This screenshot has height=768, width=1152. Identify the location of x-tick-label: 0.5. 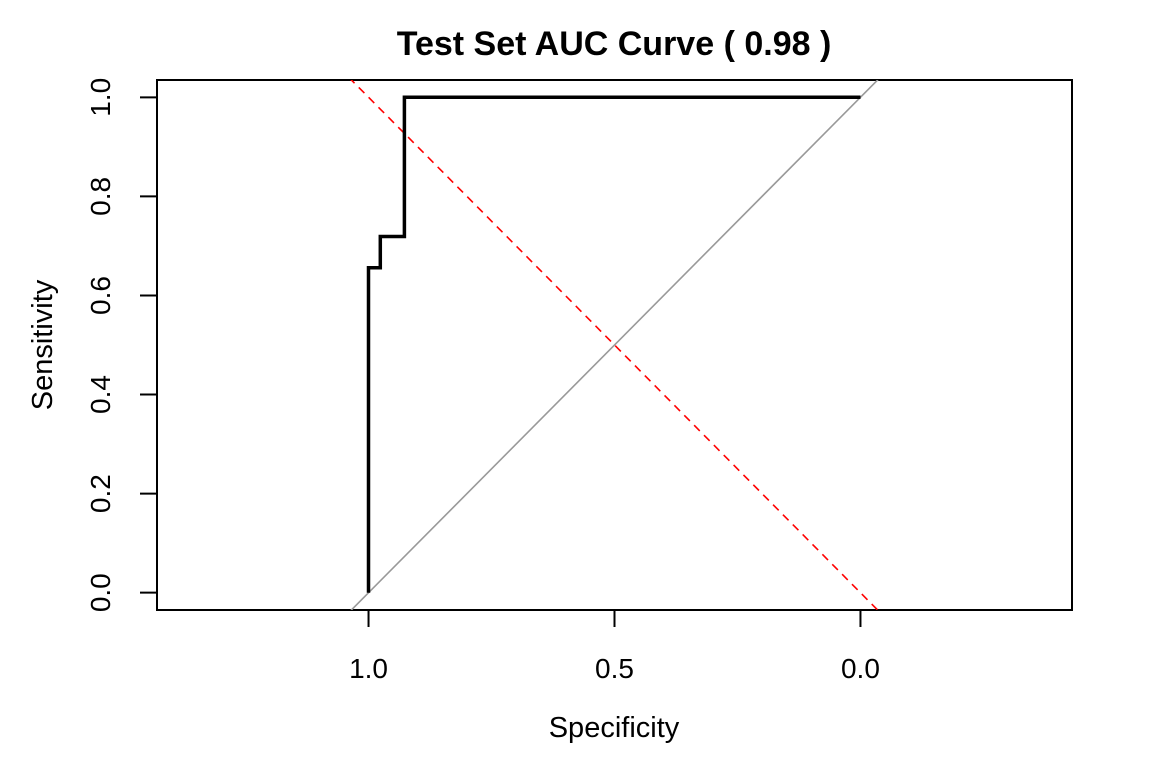
(614, 668).